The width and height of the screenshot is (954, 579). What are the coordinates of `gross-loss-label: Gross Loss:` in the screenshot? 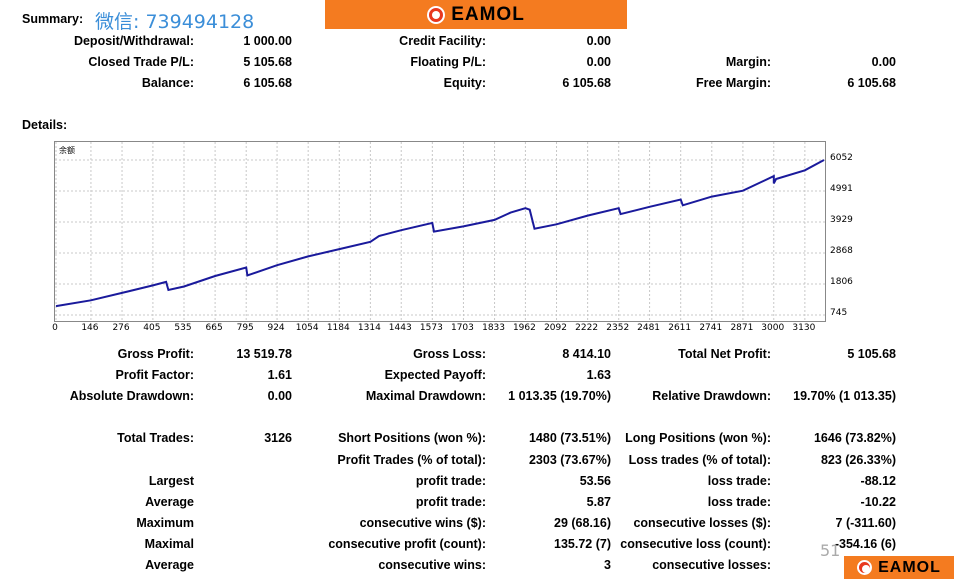 It's located at (449, 354).